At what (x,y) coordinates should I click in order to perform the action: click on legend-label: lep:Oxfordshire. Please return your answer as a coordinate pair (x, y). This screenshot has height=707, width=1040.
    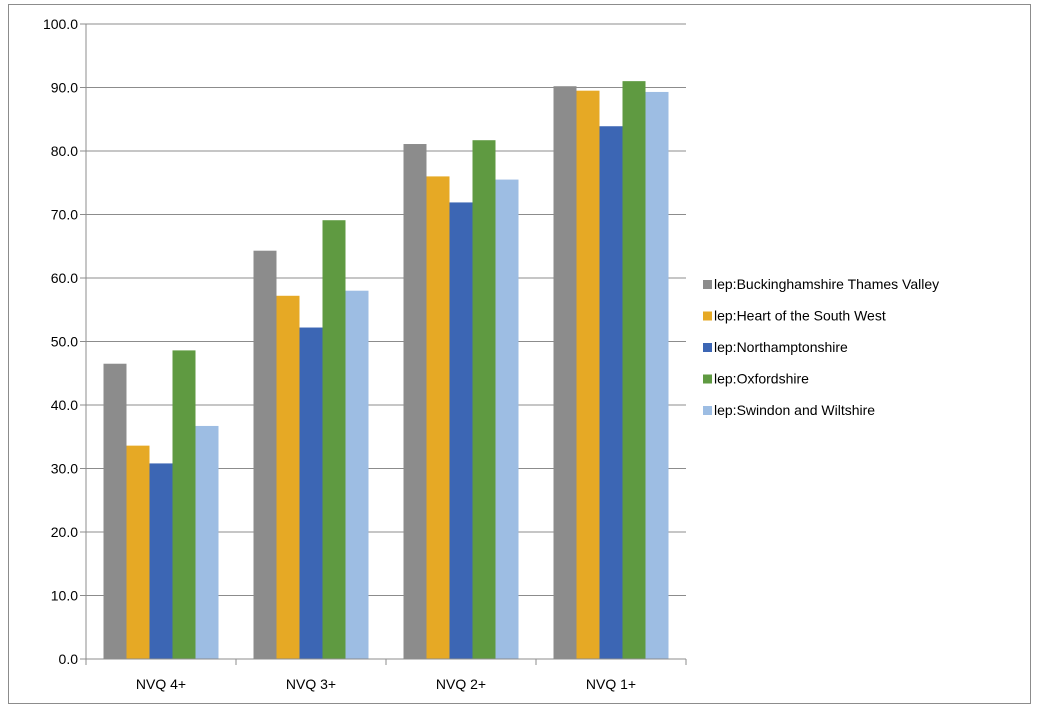
    Looking at the image, I should click on (761, 379).